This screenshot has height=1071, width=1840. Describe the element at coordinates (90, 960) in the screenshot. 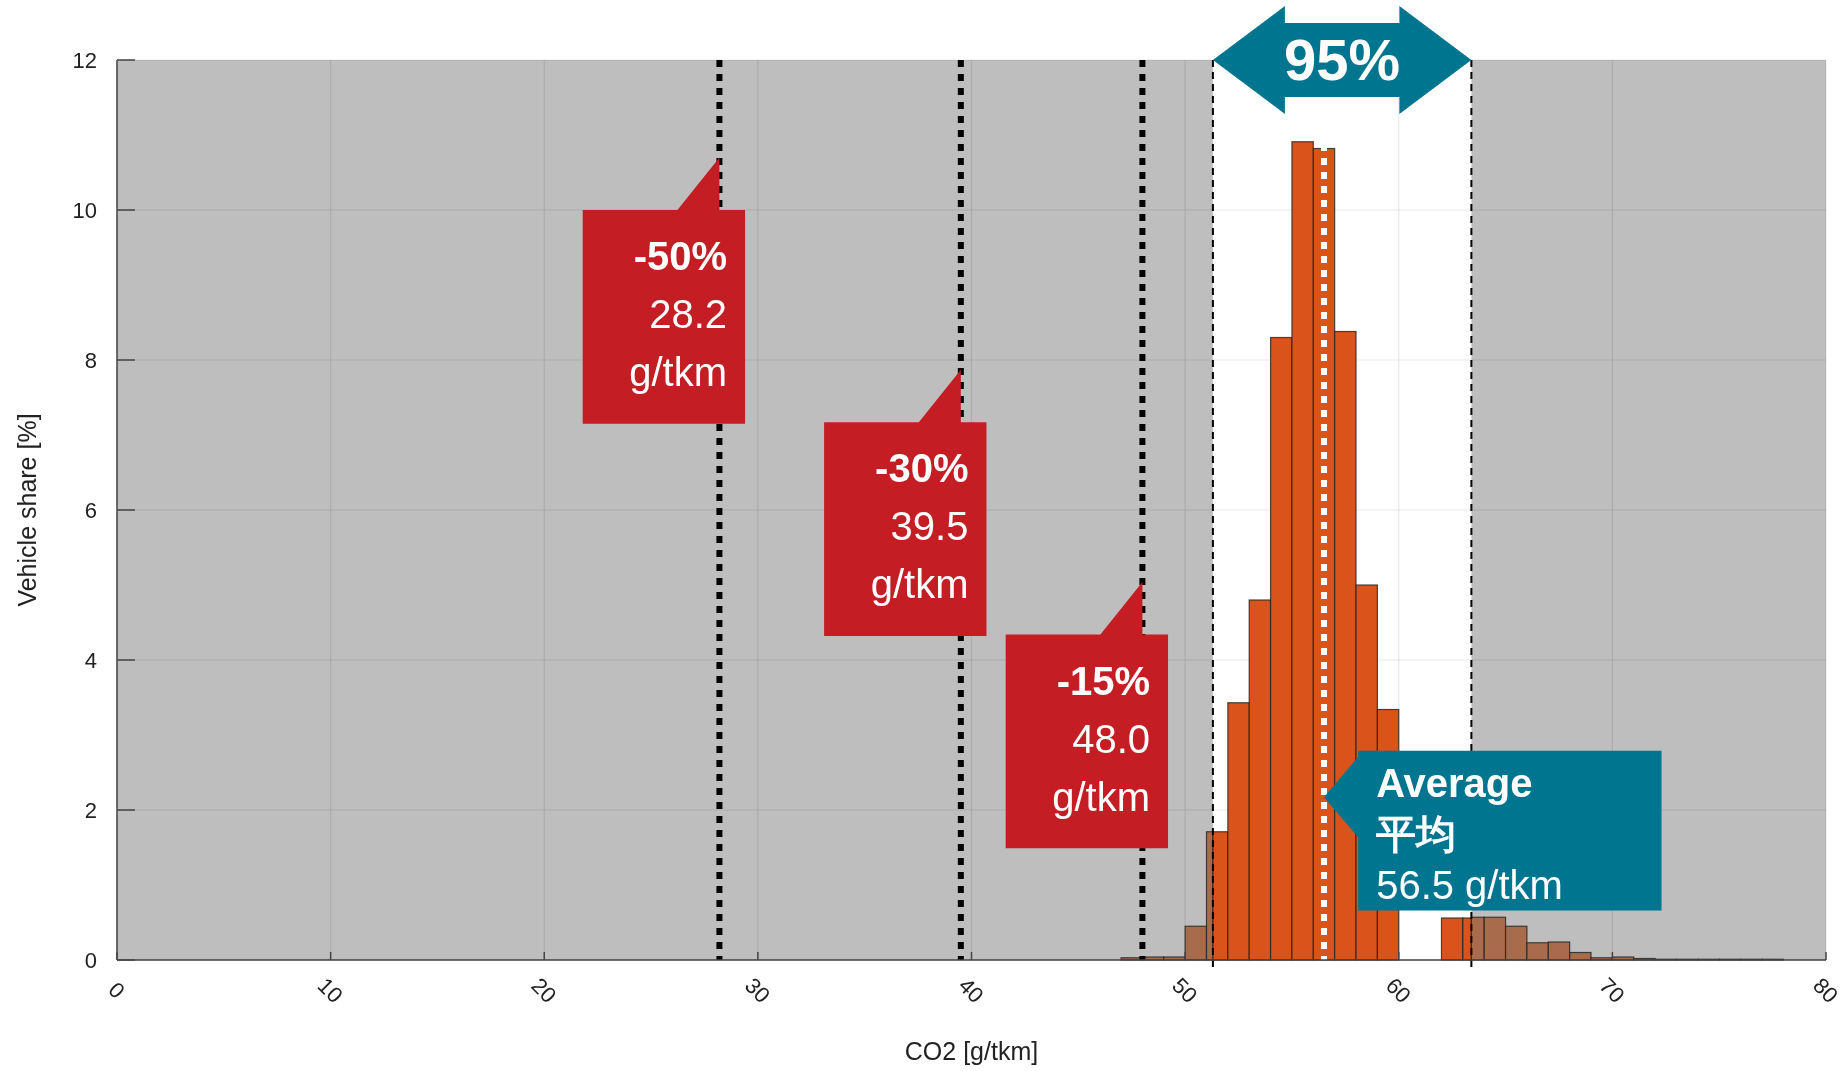

I see `y-tick-label: 0` at that location.